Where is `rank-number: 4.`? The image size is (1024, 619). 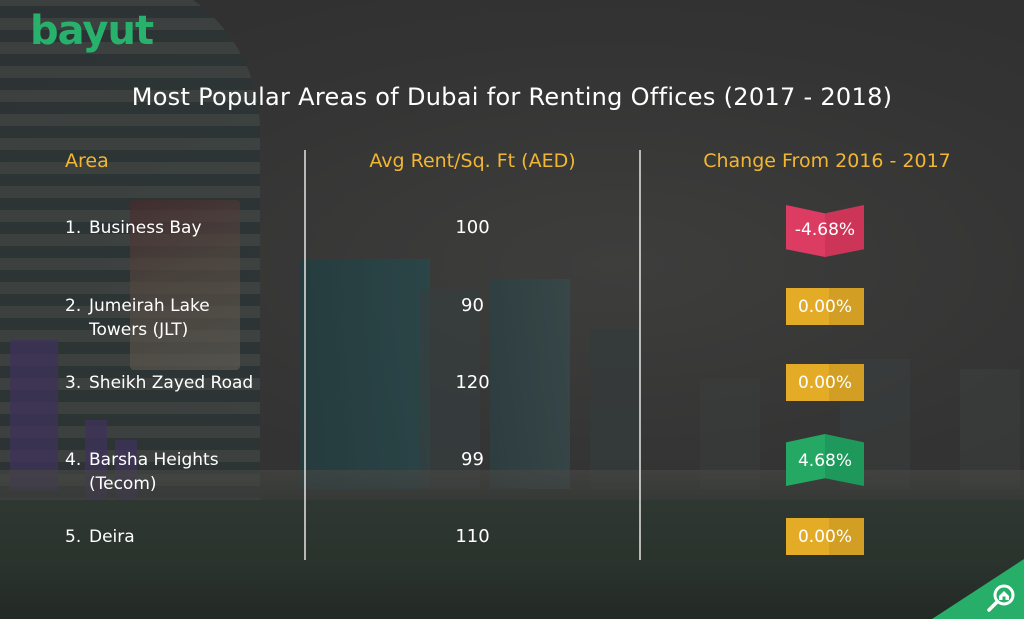 rank-number: 4. is located at coordinates (73, 460).